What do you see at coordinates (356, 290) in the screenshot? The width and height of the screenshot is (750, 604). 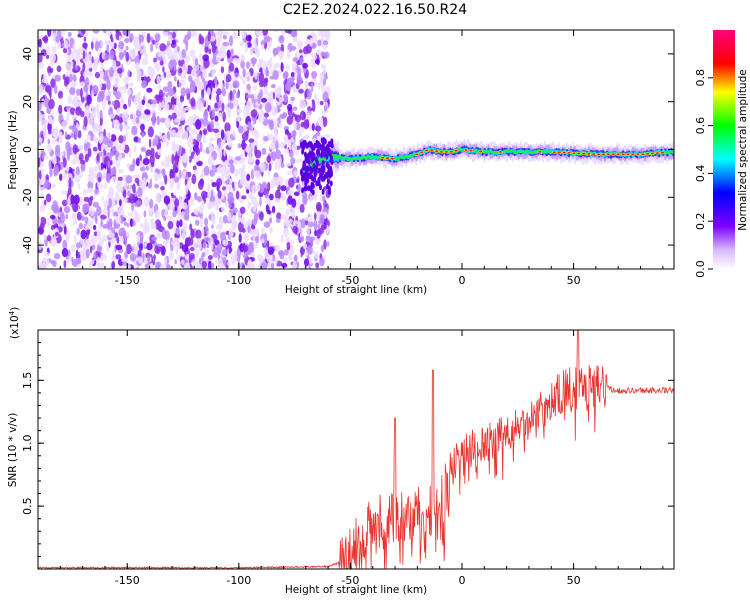 I see `spectrogram-xlabel: Height of straight line (km)` at bounding box center [356, 290].